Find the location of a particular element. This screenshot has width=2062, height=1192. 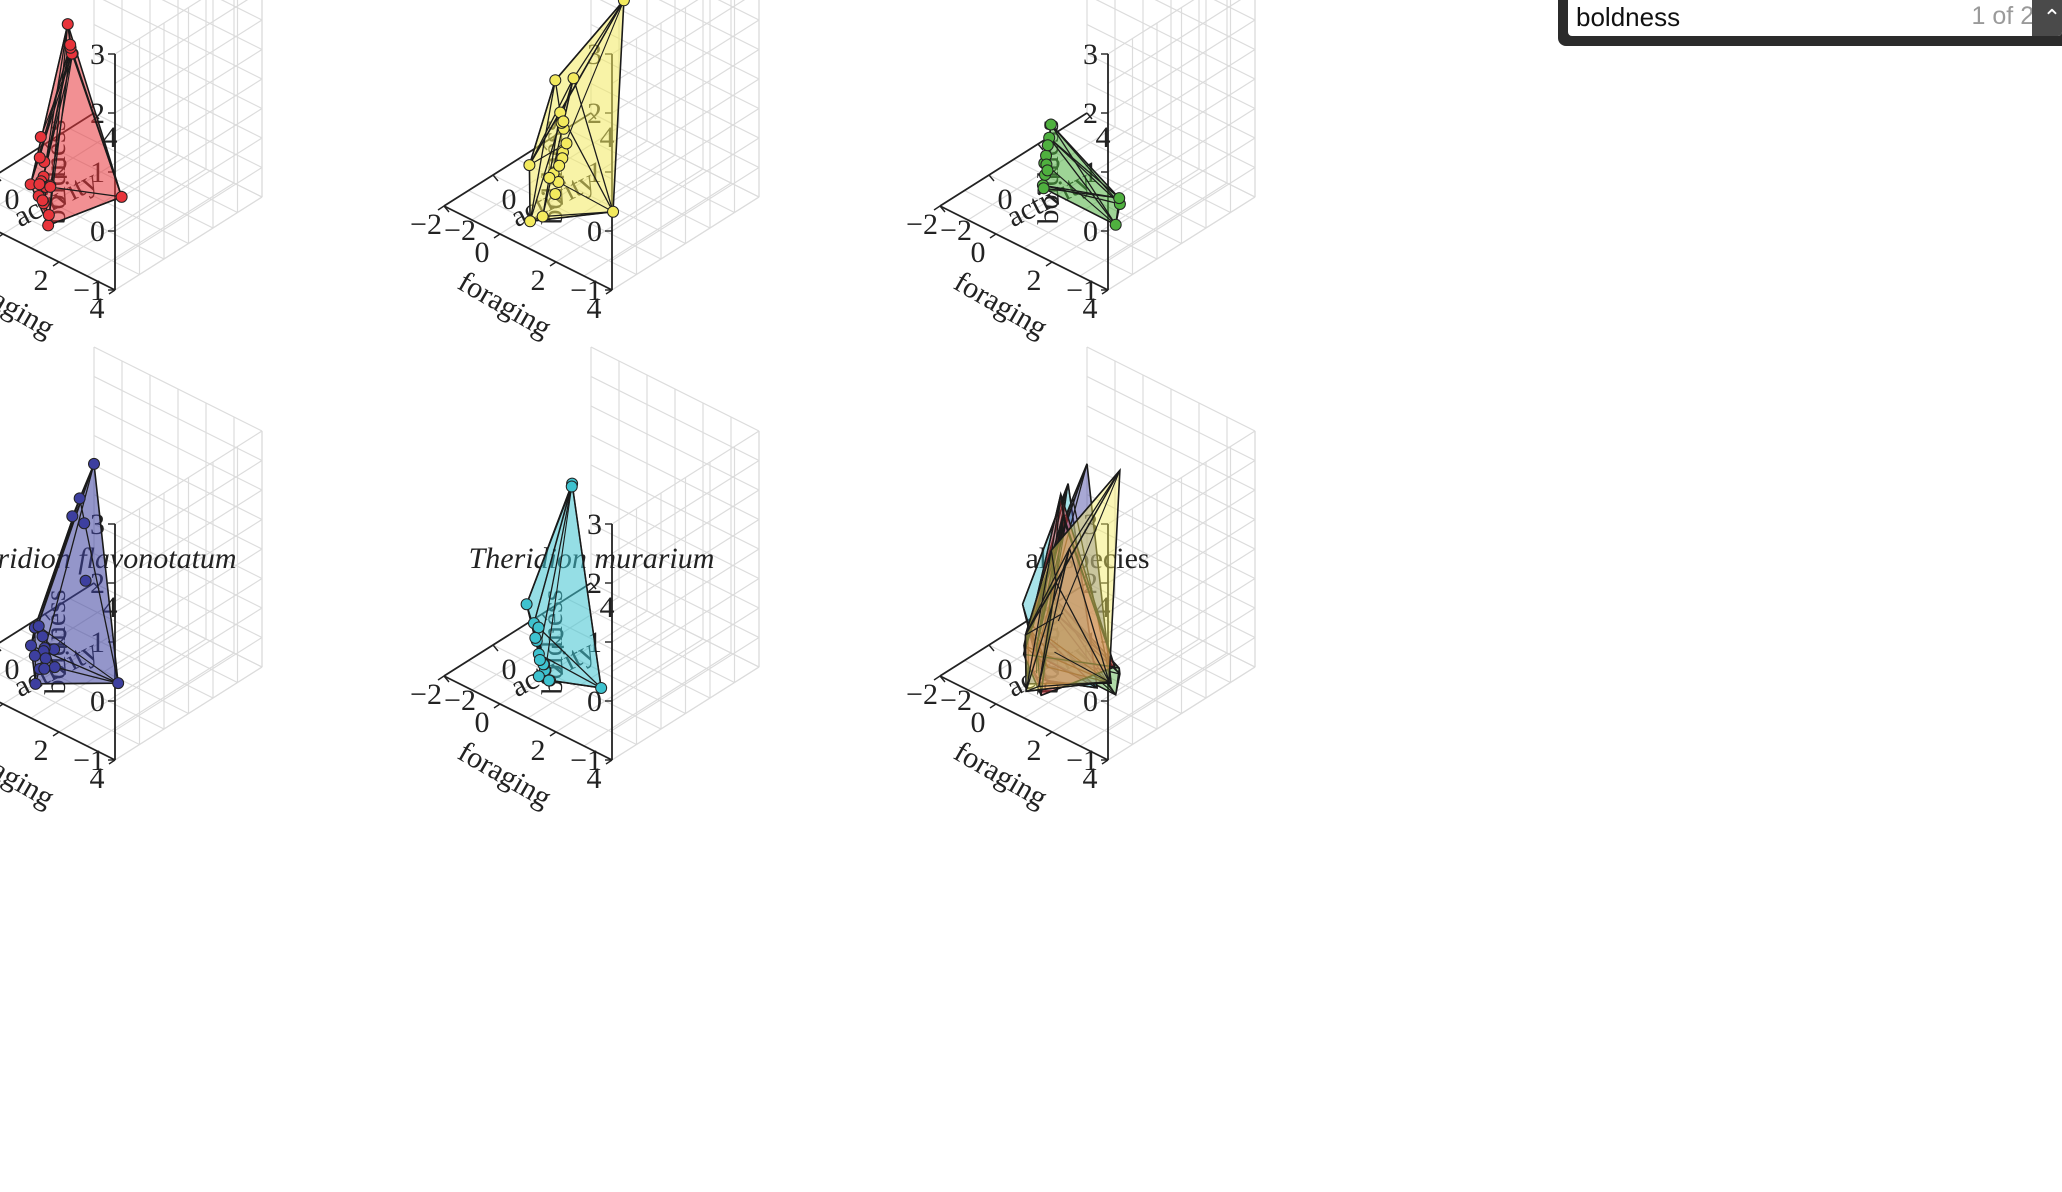

plot-title: Theridion flavonotatum is located at coordinates (118, 558).